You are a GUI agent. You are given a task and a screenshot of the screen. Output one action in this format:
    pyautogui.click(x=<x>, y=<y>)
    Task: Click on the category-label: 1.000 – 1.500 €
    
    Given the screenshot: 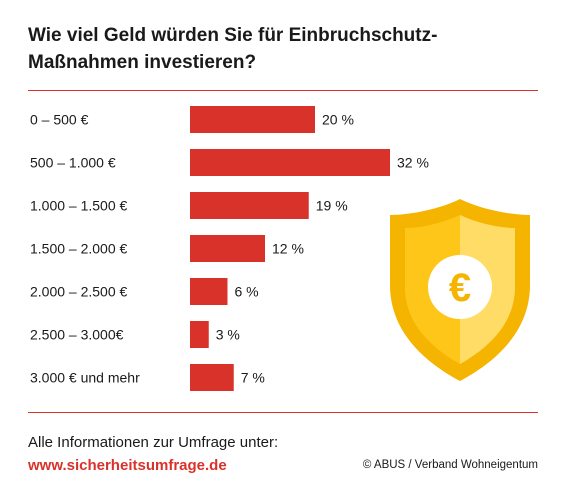 What is the action you would take?
    pyautogui.click(x=79, y=206)
    